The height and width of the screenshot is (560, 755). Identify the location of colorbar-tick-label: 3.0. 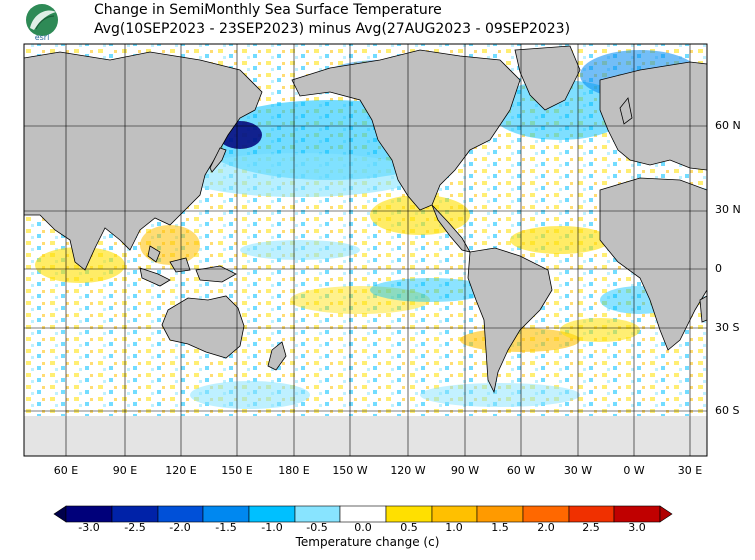
(637, 527).